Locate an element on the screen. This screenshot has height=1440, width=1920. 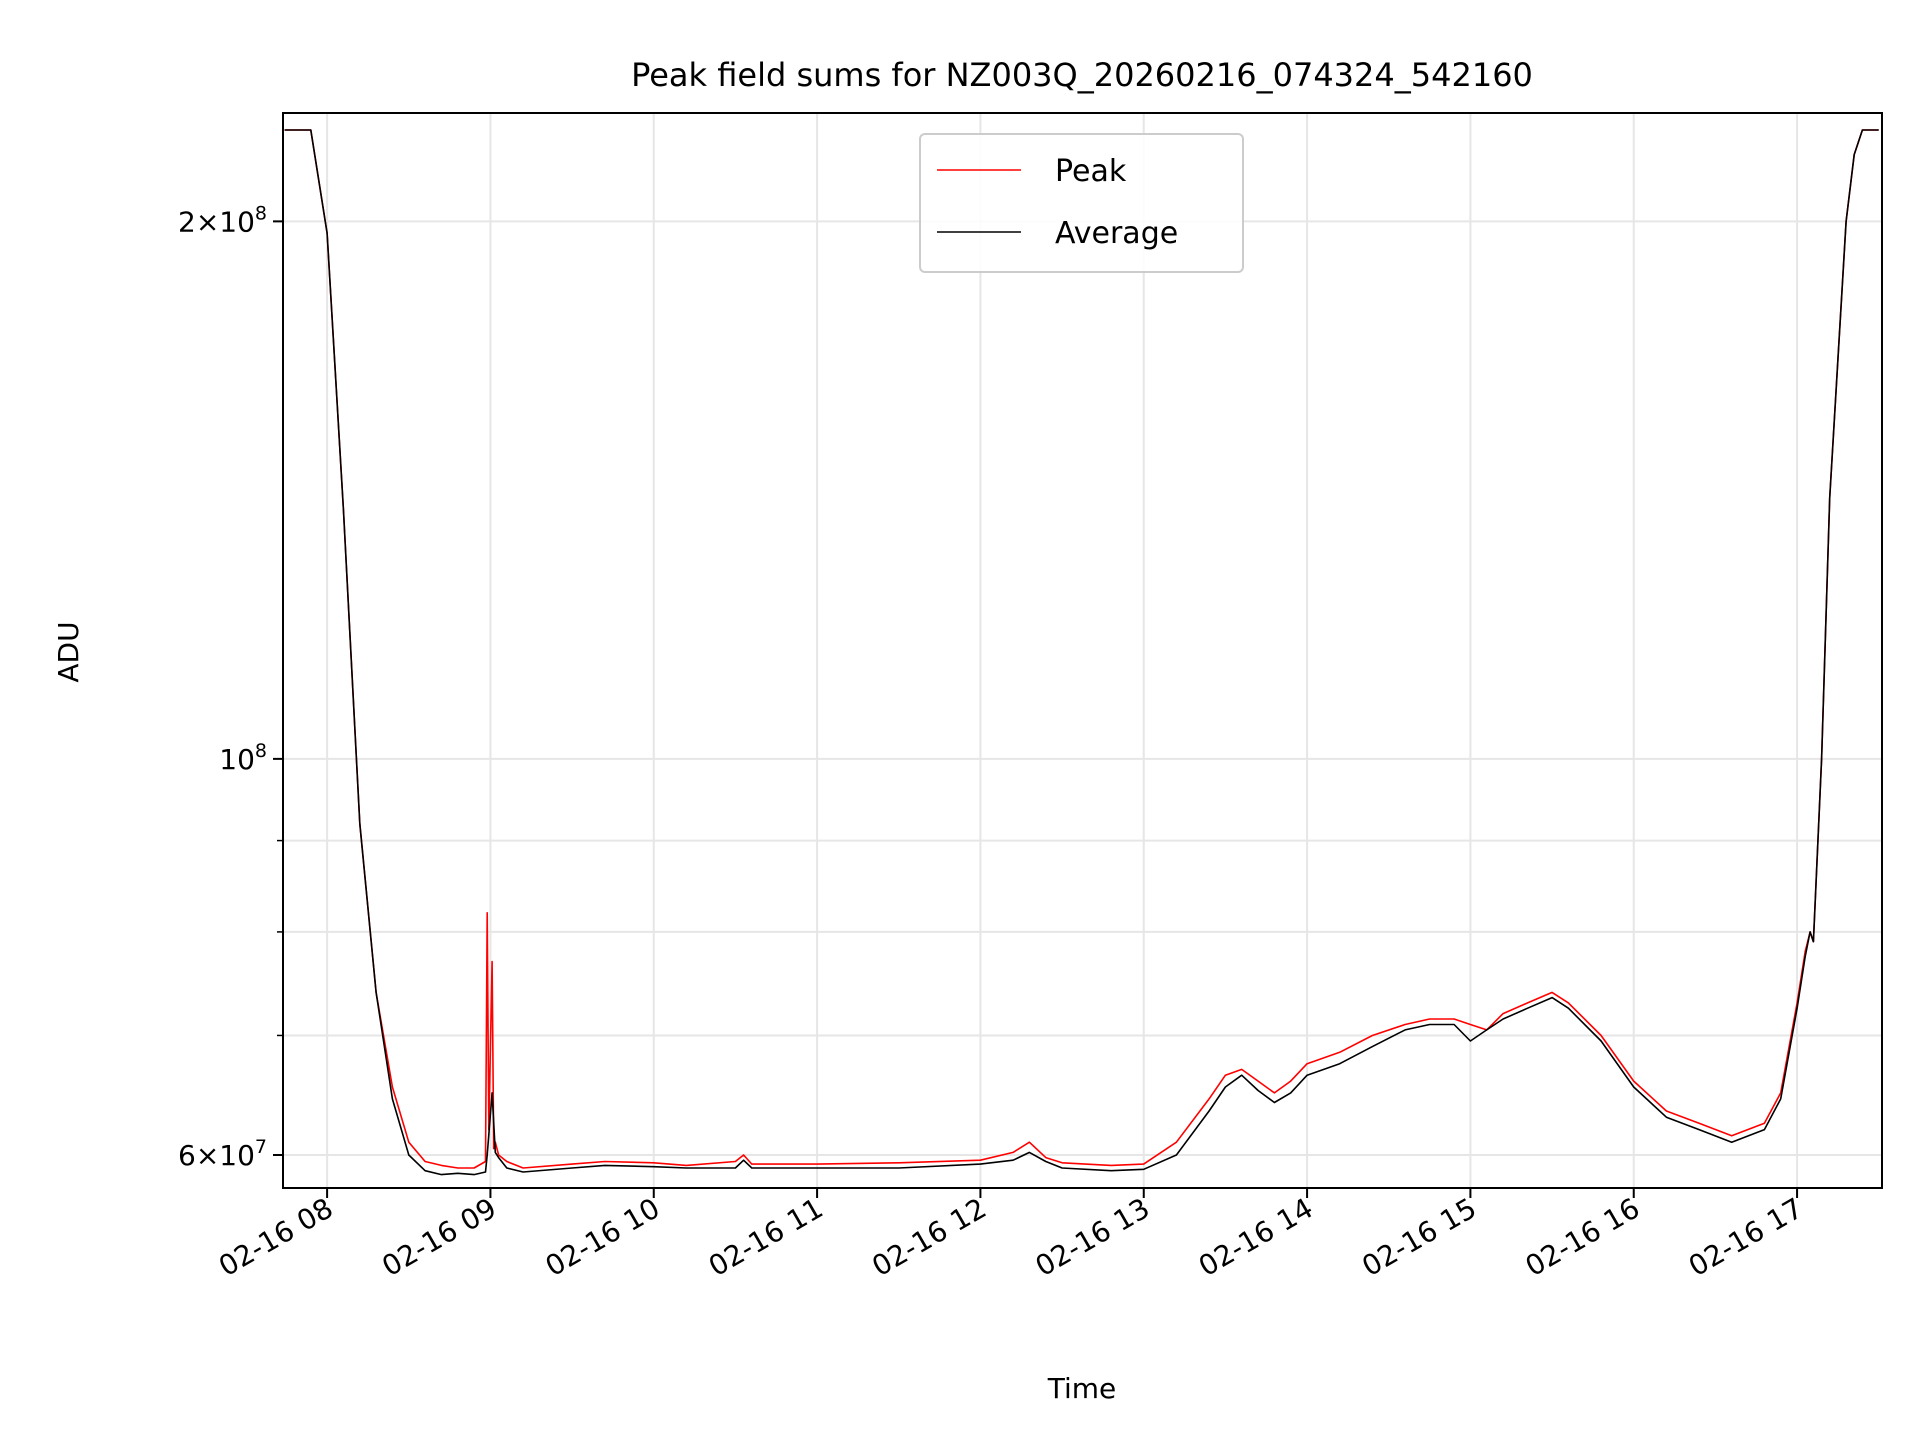
legend-box is located at coordinates (1081, 203).